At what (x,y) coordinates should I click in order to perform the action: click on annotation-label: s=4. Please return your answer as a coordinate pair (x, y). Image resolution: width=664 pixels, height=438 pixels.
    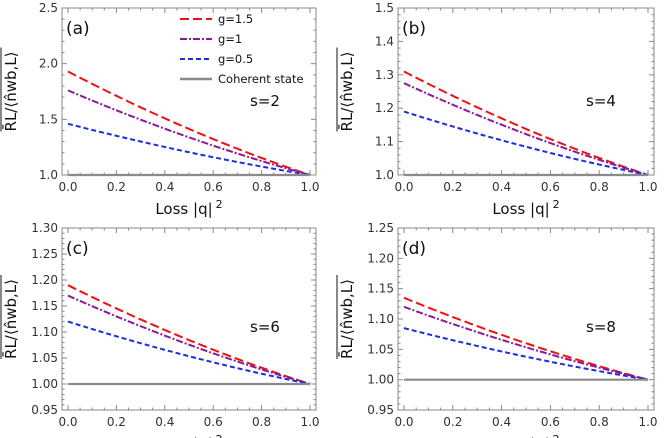
    Looking at the image, I should click on (601, 101).